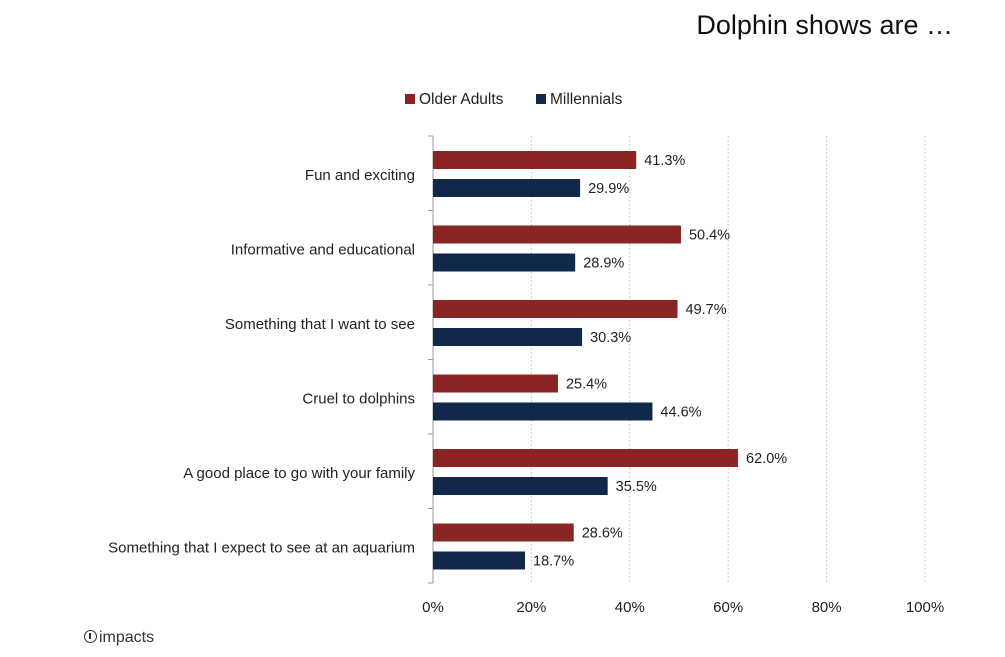  I want to click on data-label: 50.4%, so click(709, 236).